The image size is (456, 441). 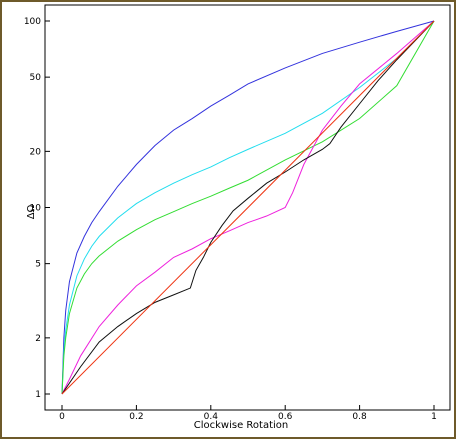 I want to click on y-tick-label: 5, so click(x=38, y=265).